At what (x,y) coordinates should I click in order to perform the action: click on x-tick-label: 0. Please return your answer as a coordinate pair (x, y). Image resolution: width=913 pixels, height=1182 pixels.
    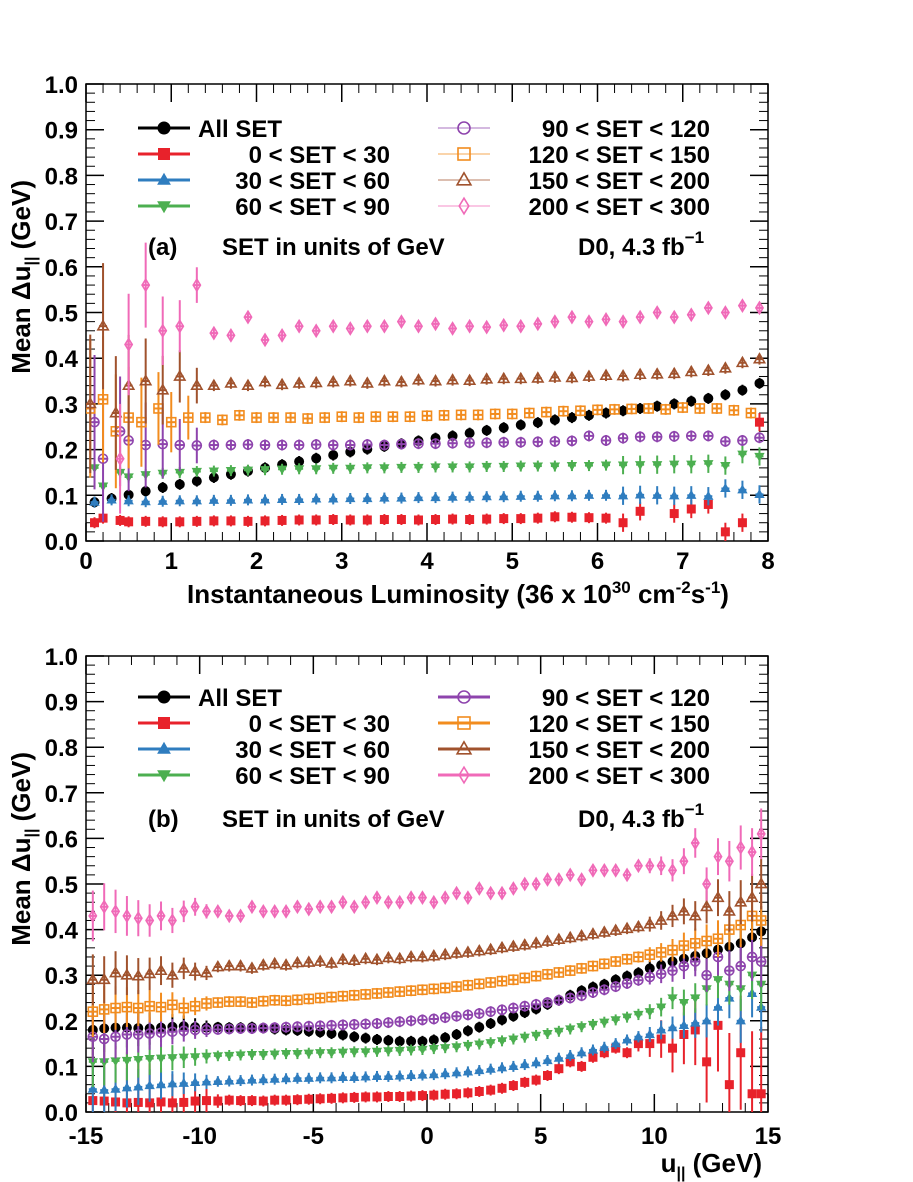
    Looking at the image, I should click on (426, 1136).